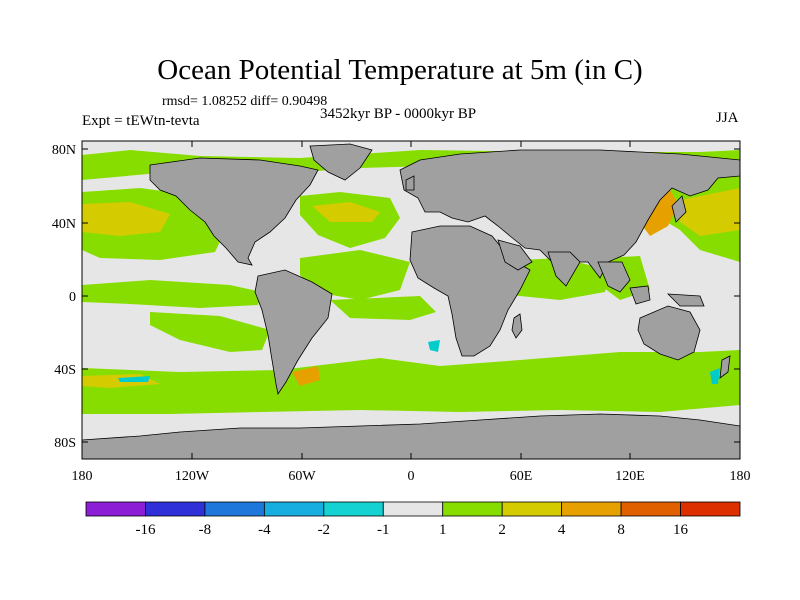  I want to click on stats-label: rmsd= 1.08252 diff= 0.90498, so click(245, 101).